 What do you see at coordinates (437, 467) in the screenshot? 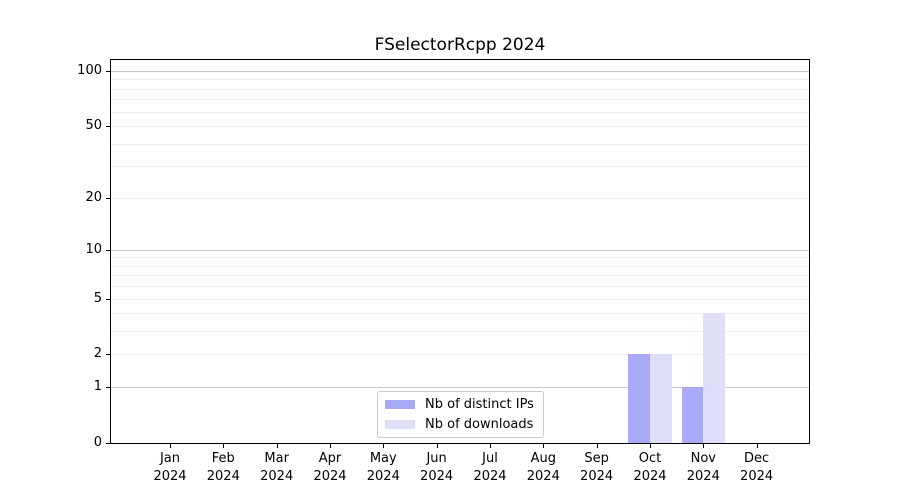
I see `x-tick-label-jun: Jun 2024` at bounding box center [437, 467].